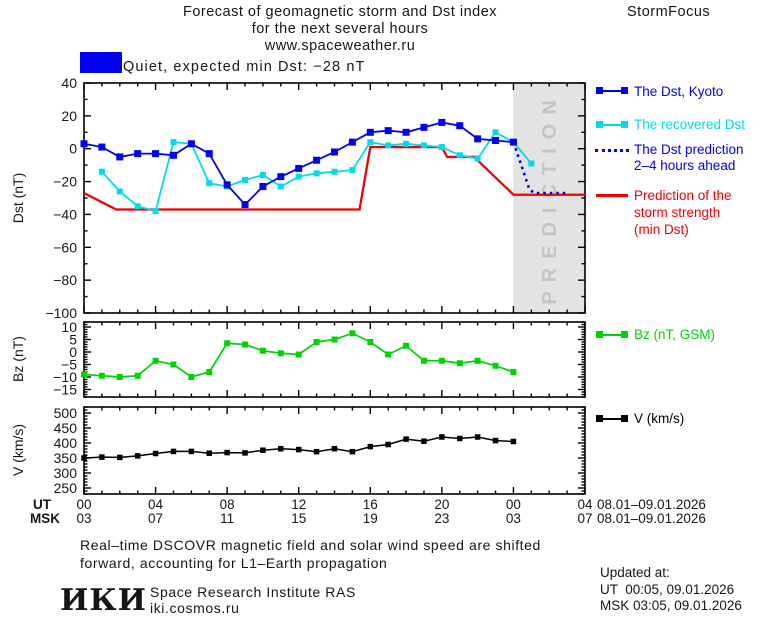 Image resolution: width=760 pixels, height=620 pixels. I want to click on status-color-box, so click(101, 62).